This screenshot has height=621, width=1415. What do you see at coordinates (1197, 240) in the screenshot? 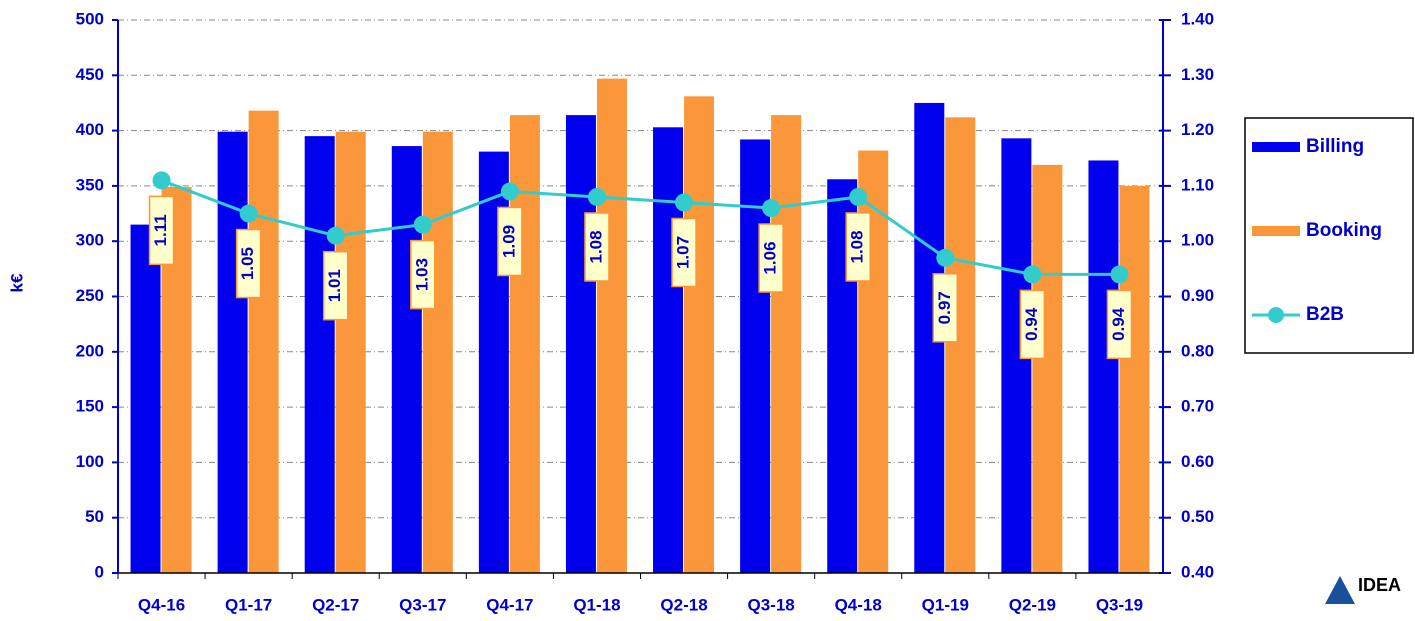
I see `y2-tick-label: 1.00` at bounding box center [1197, 240].